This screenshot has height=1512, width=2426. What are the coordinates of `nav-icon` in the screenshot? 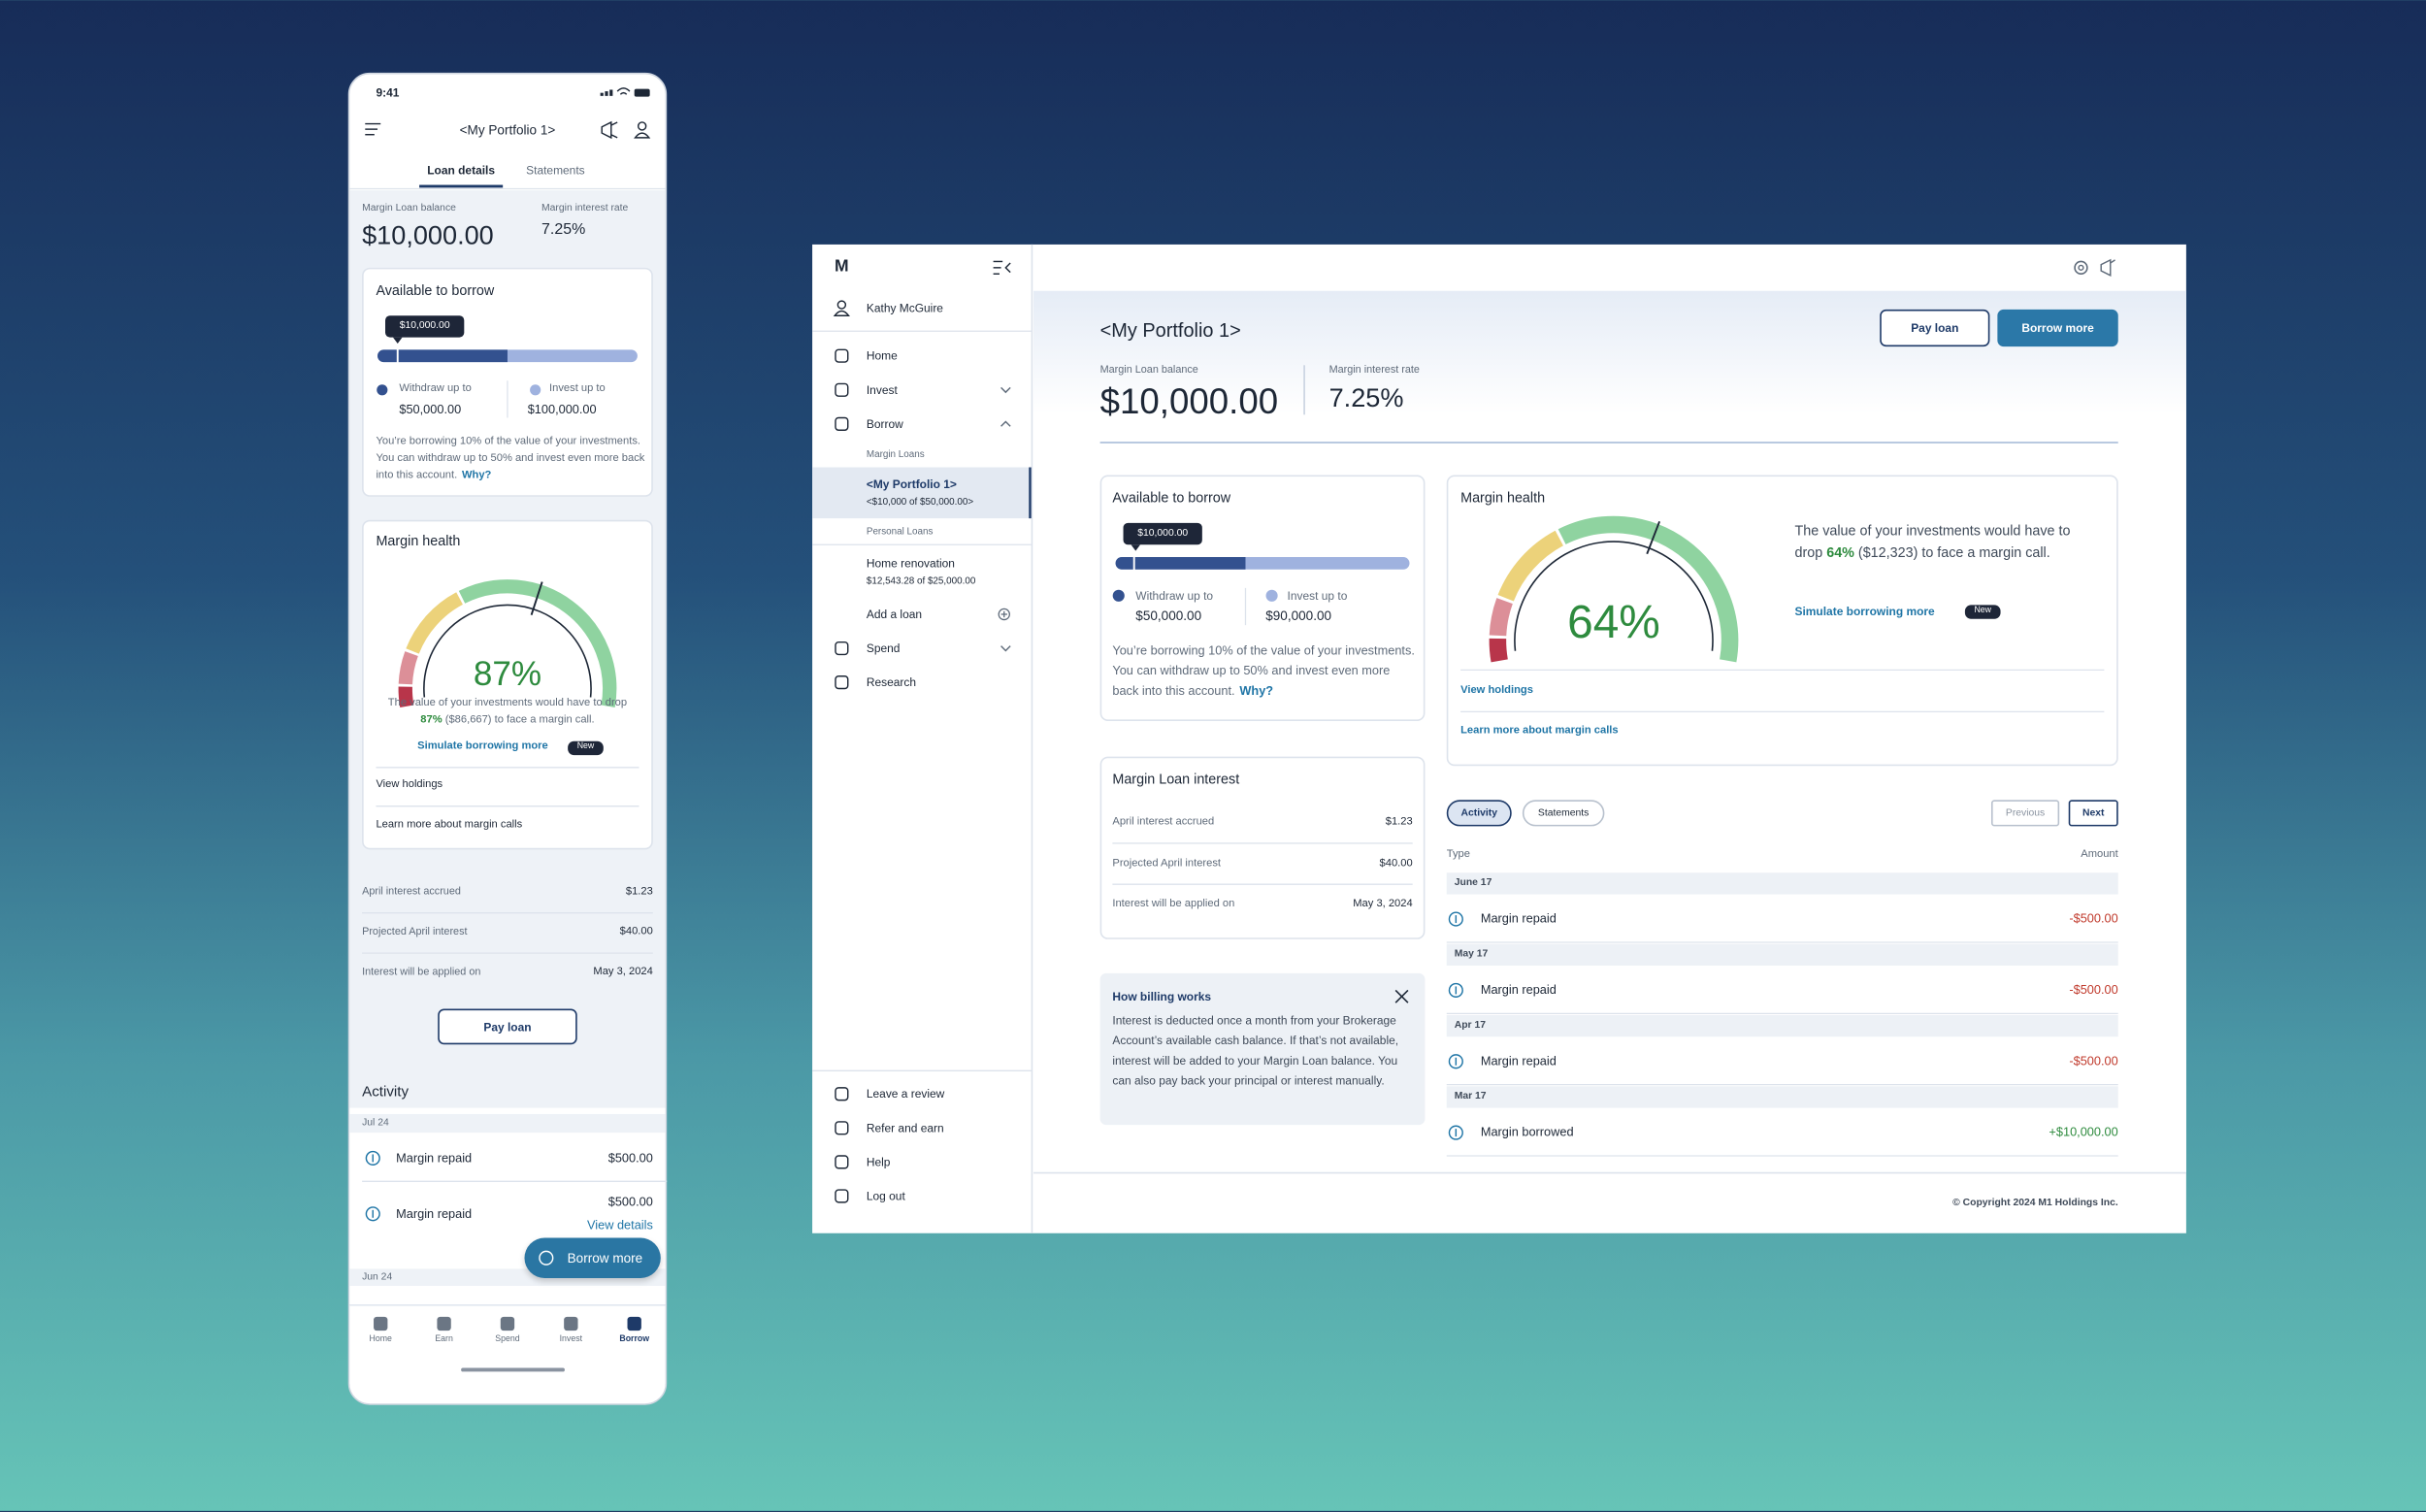 It's located at (634, 1323).